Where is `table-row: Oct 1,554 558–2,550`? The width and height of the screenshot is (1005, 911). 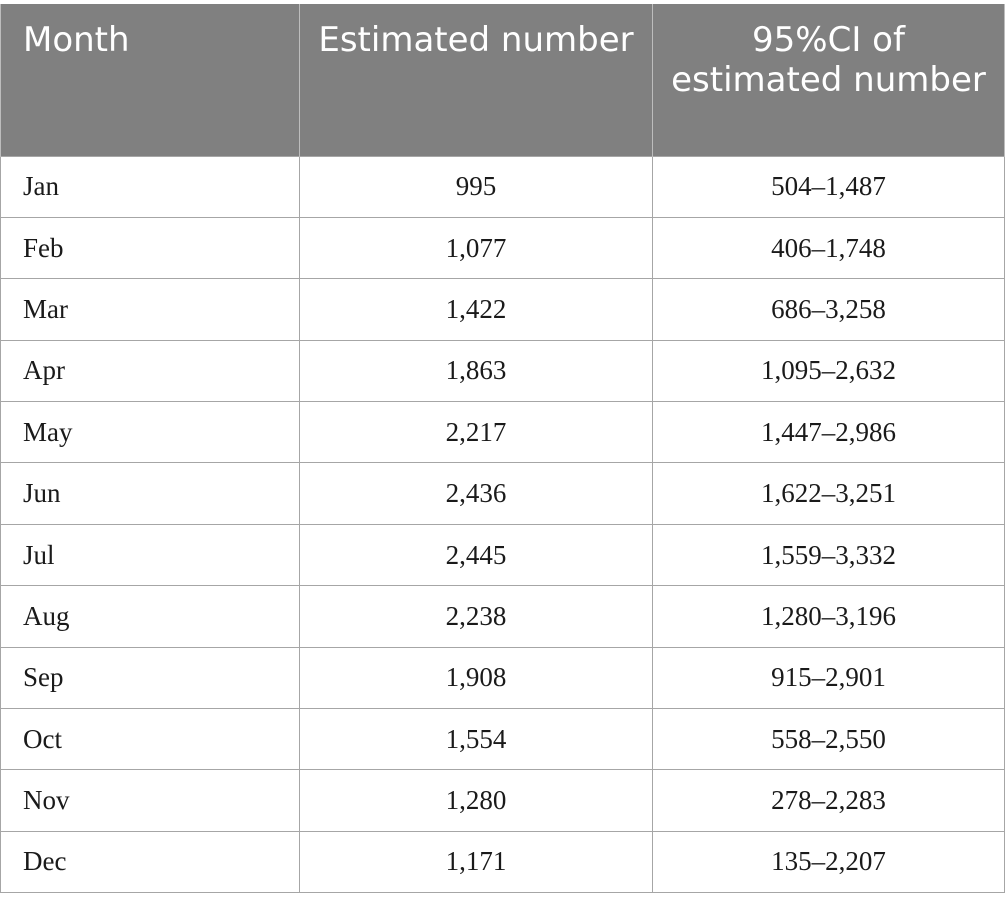
table-row: Oct 1,554 558–2,550 is located at coordinates (502, 739).